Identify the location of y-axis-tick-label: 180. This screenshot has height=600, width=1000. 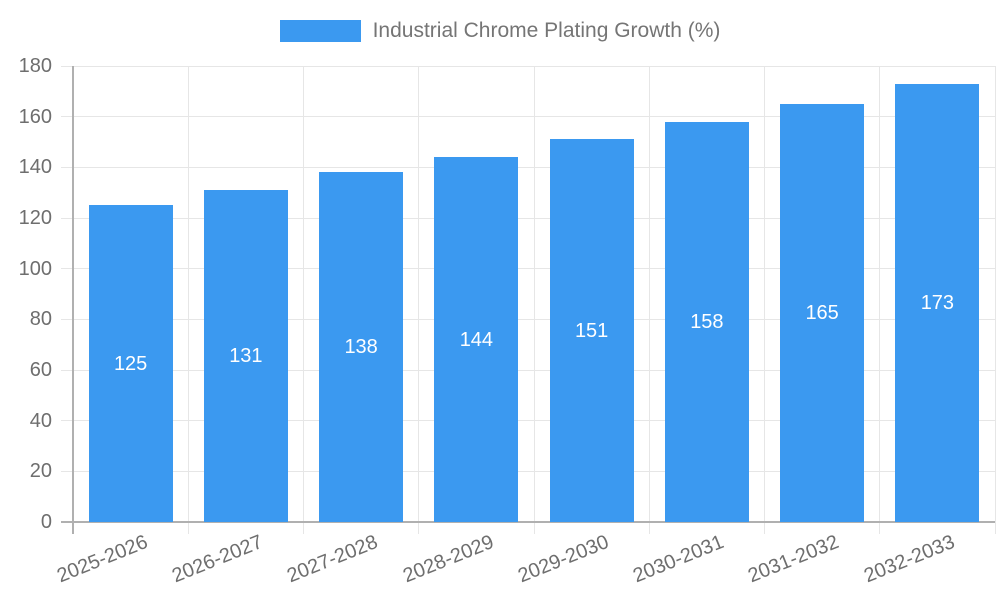
(35, 66).